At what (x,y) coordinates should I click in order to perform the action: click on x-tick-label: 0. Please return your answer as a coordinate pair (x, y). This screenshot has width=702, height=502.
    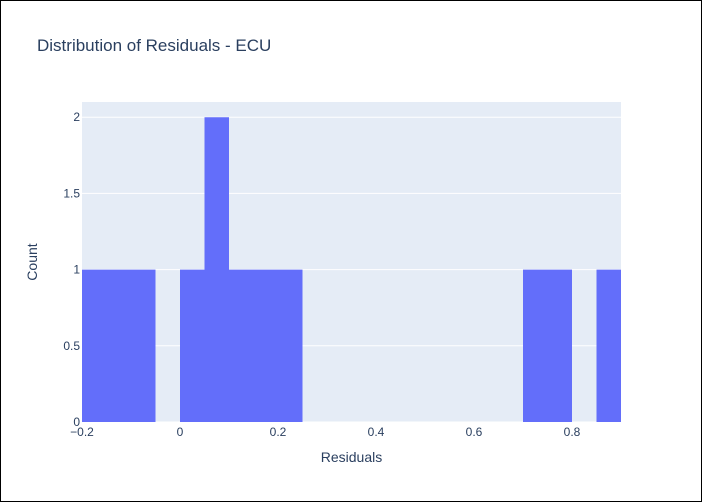
    Looking at the image, I should click on (180, 432).